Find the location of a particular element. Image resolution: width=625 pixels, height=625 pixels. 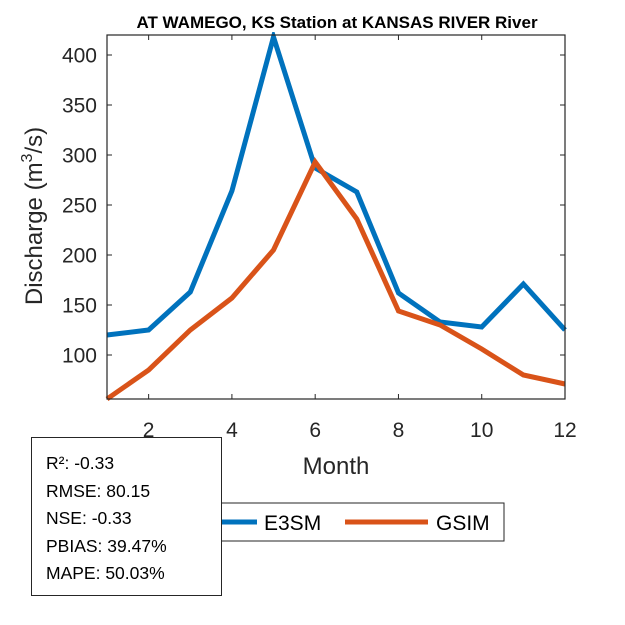

x-tick-label-12: 12 is located at coordinates (564, 430).